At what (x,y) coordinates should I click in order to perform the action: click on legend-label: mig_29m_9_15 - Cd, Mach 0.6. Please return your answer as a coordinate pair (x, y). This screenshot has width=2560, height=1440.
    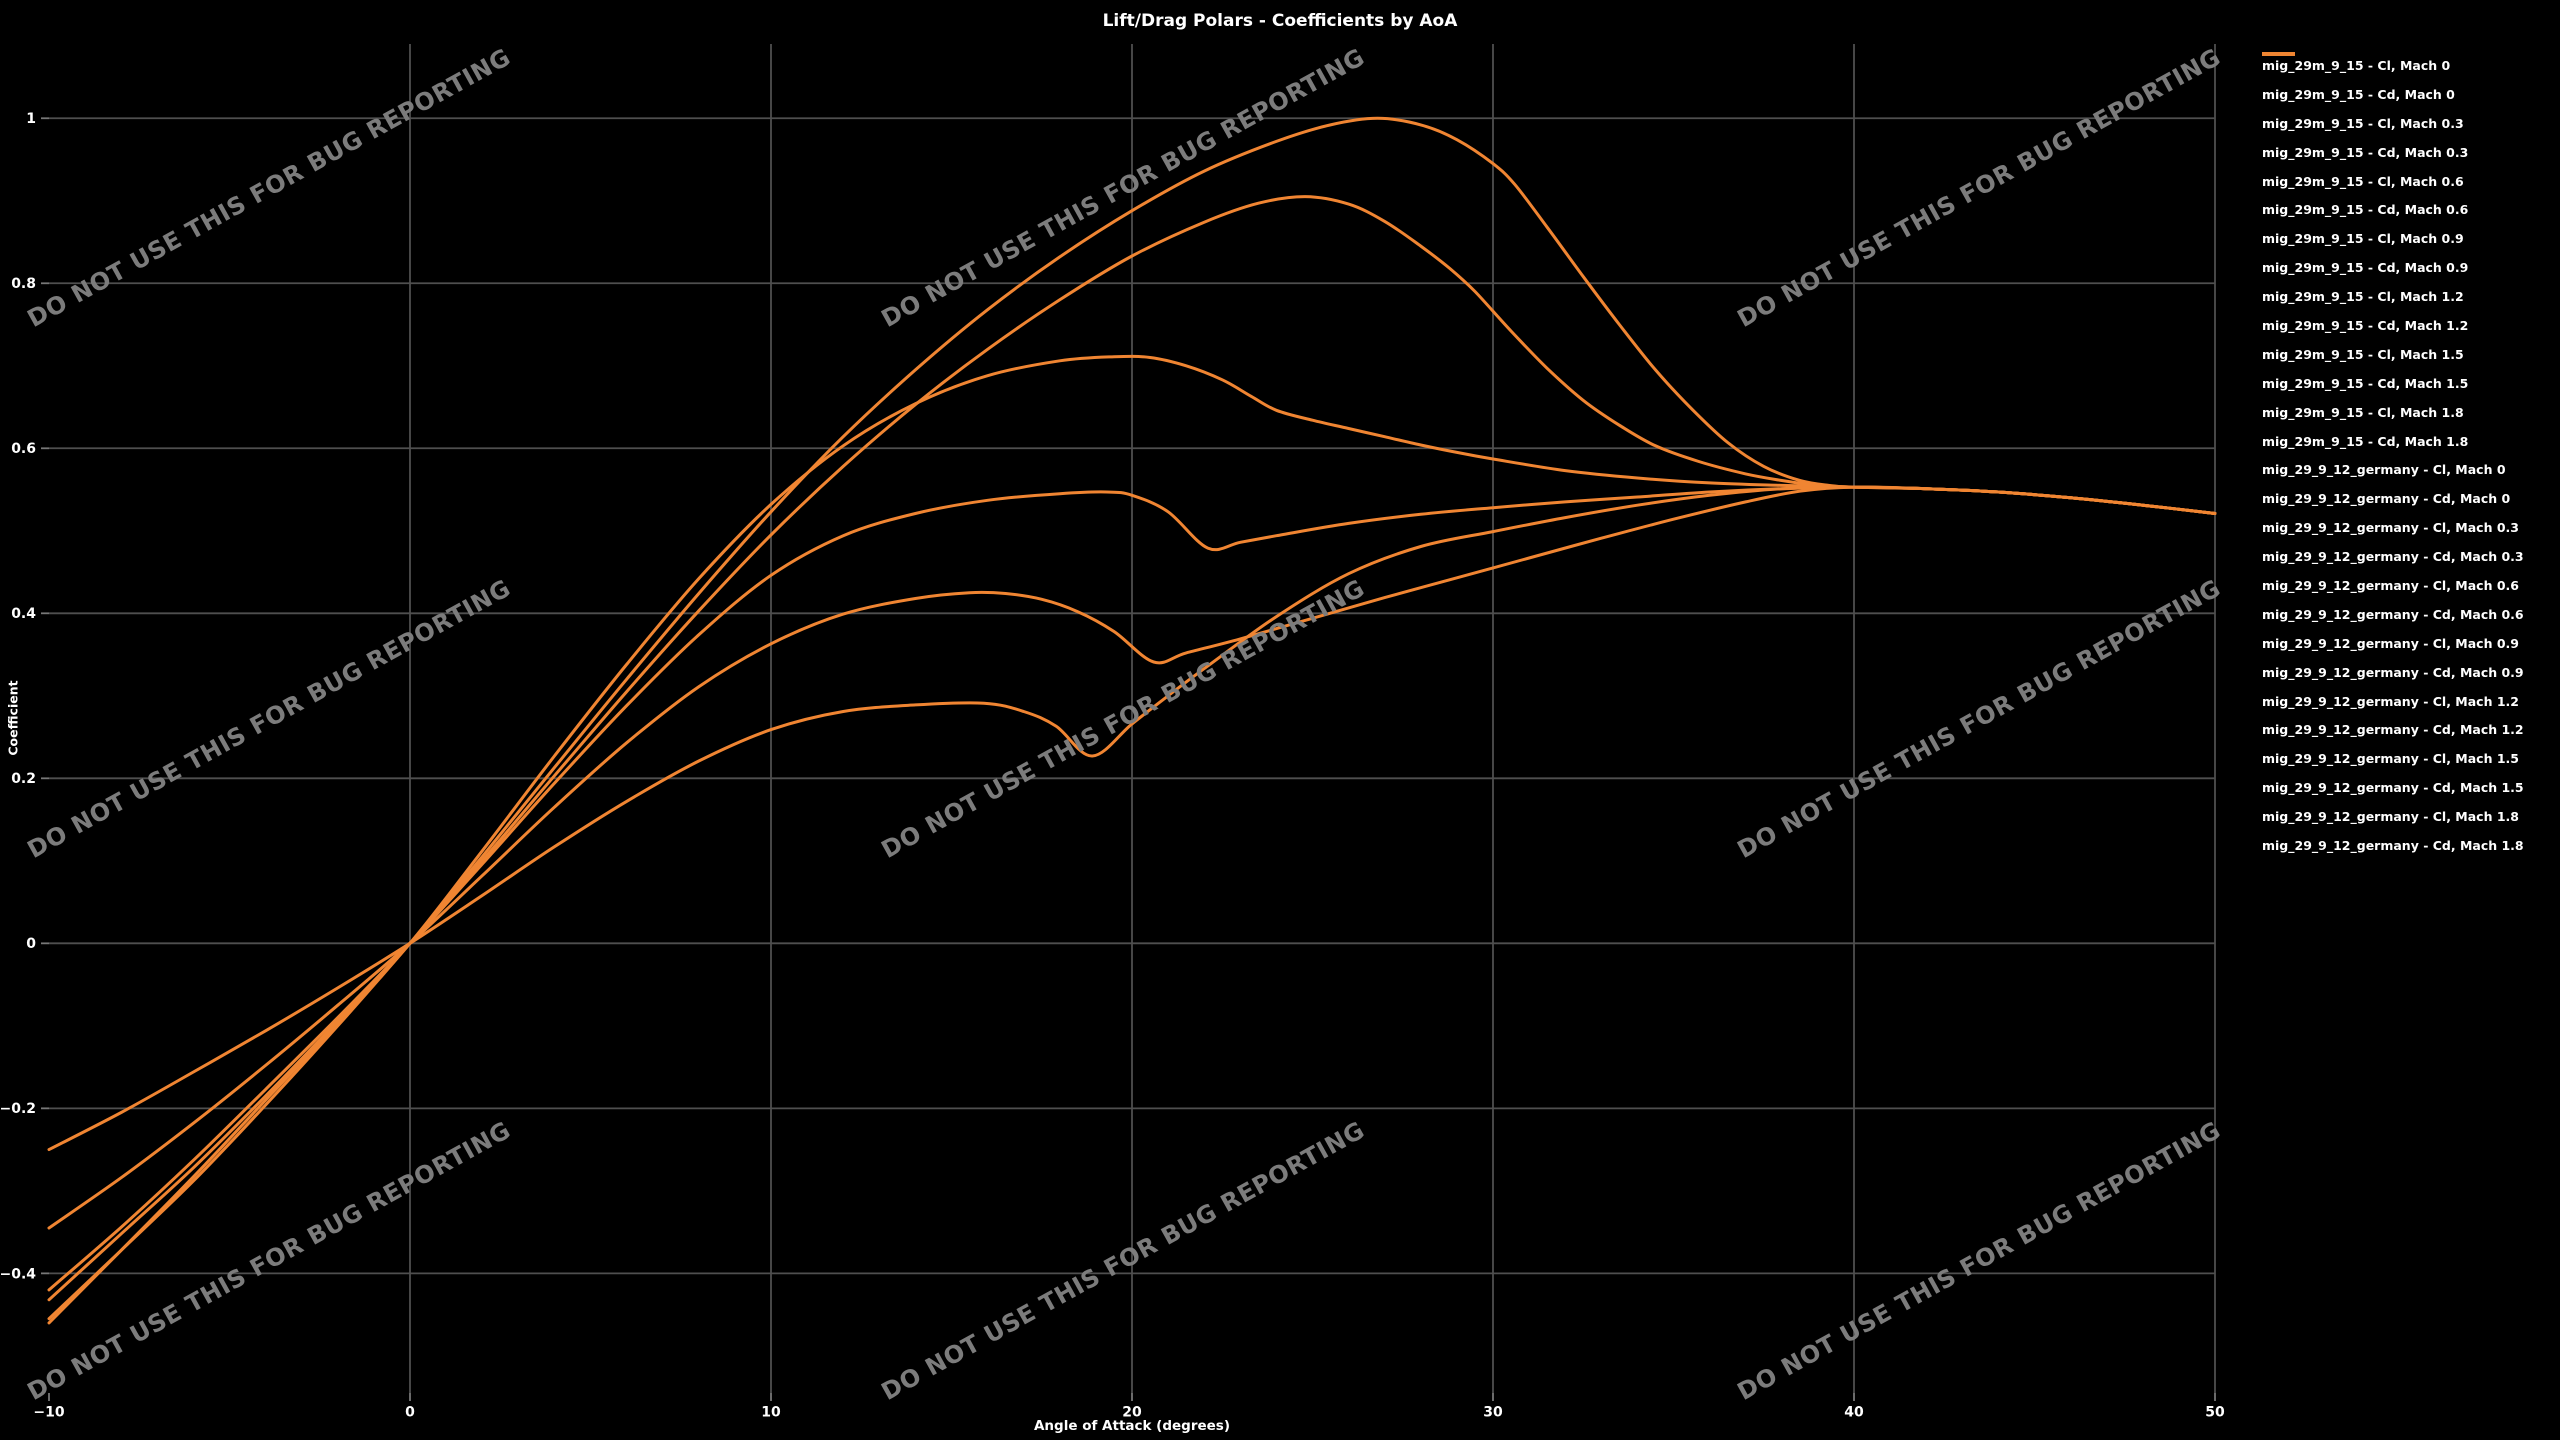
    Looking at the image, I should click on (2365, 210).